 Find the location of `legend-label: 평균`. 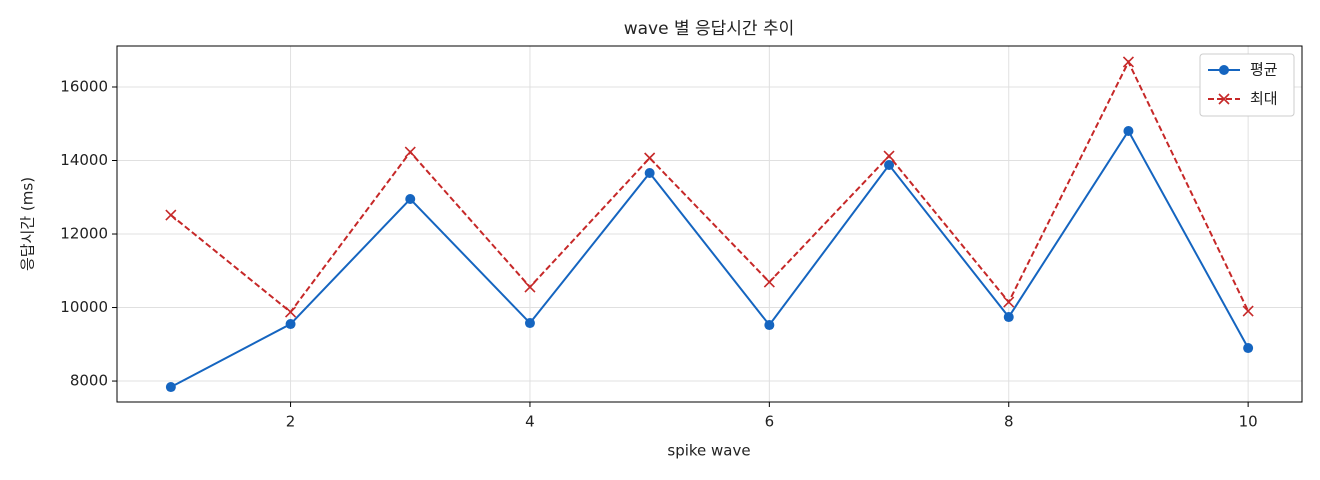

legend-label: 평균 is located at coordinates (1264, 70).